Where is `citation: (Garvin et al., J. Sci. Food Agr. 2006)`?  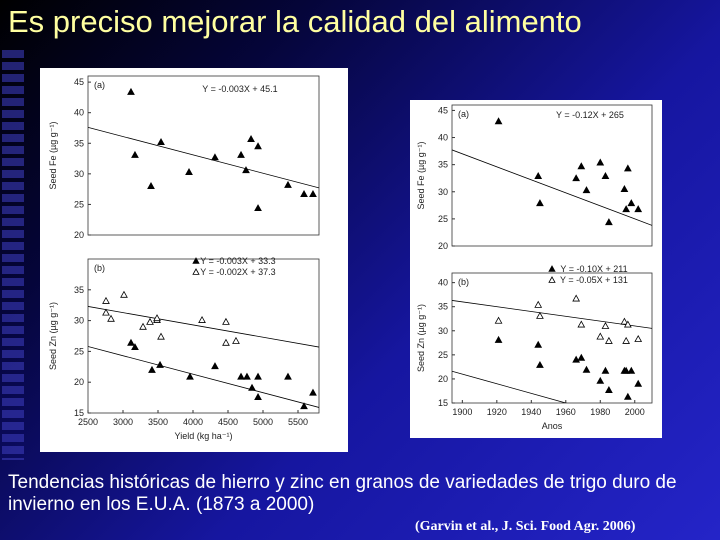 citation: (Garvin et al., J. Sci. Food Agr. 2006) is located at coordinates (525, 526).